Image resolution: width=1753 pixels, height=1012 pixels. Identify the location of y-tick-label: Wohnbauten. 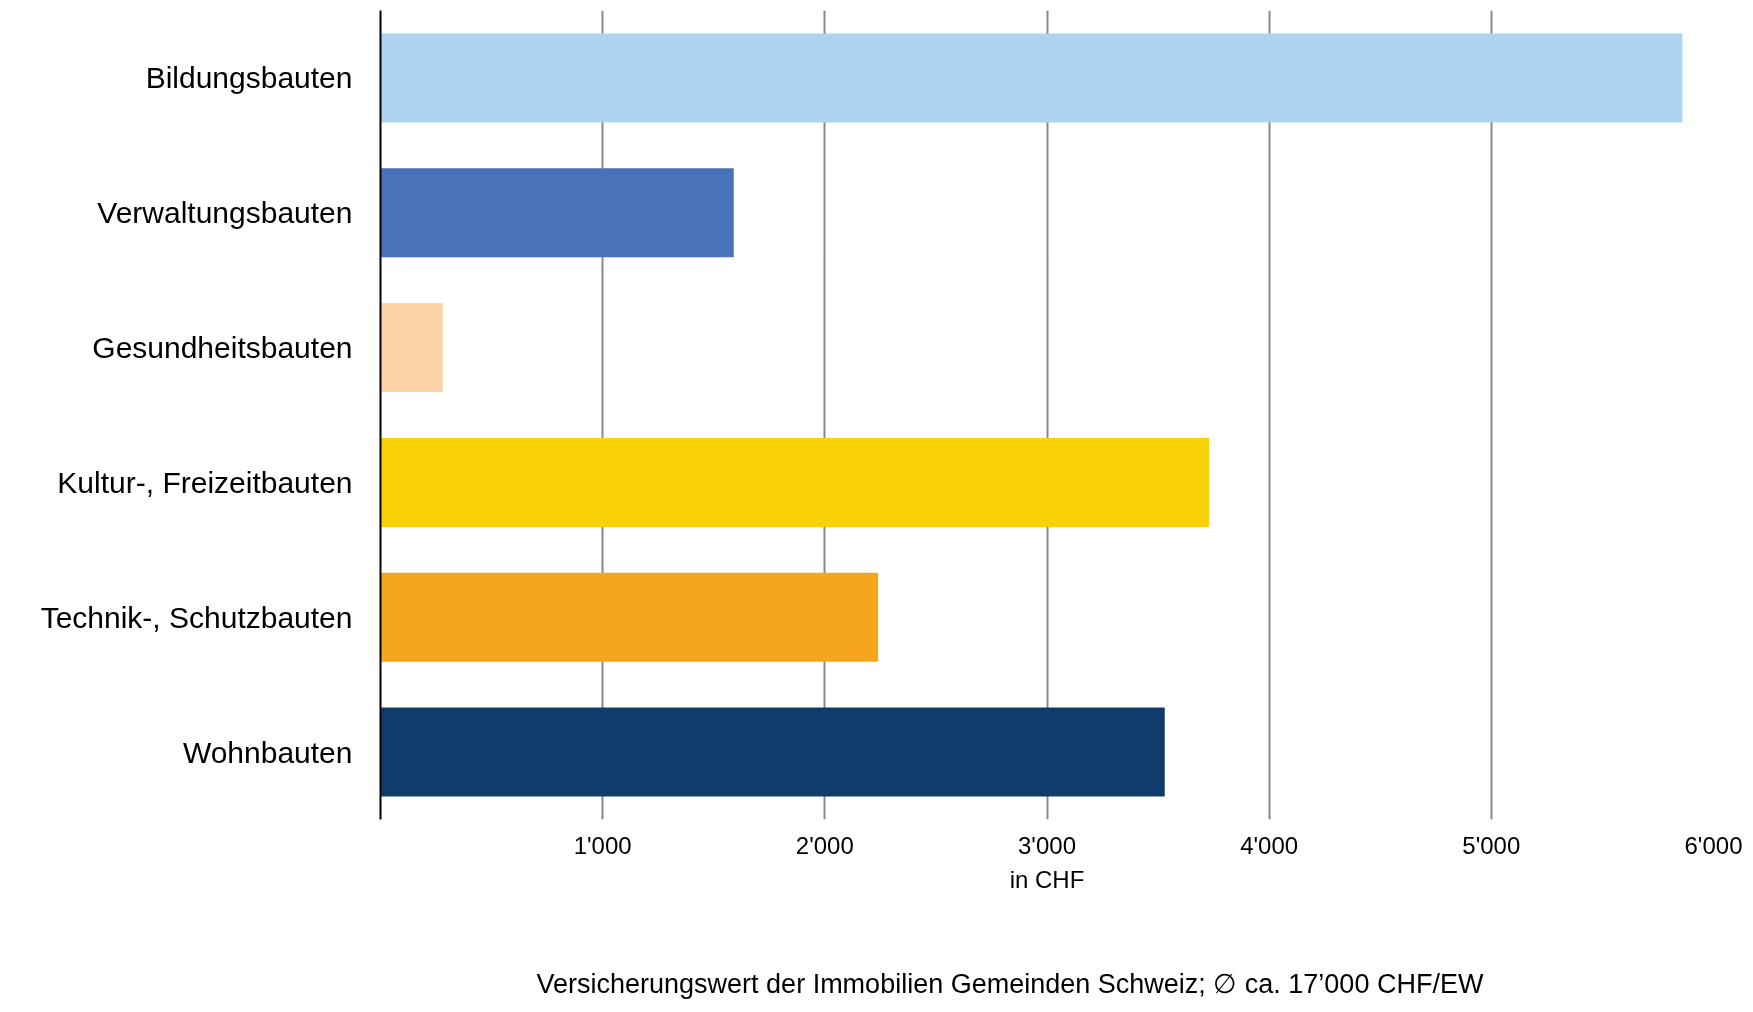
(267, 752).